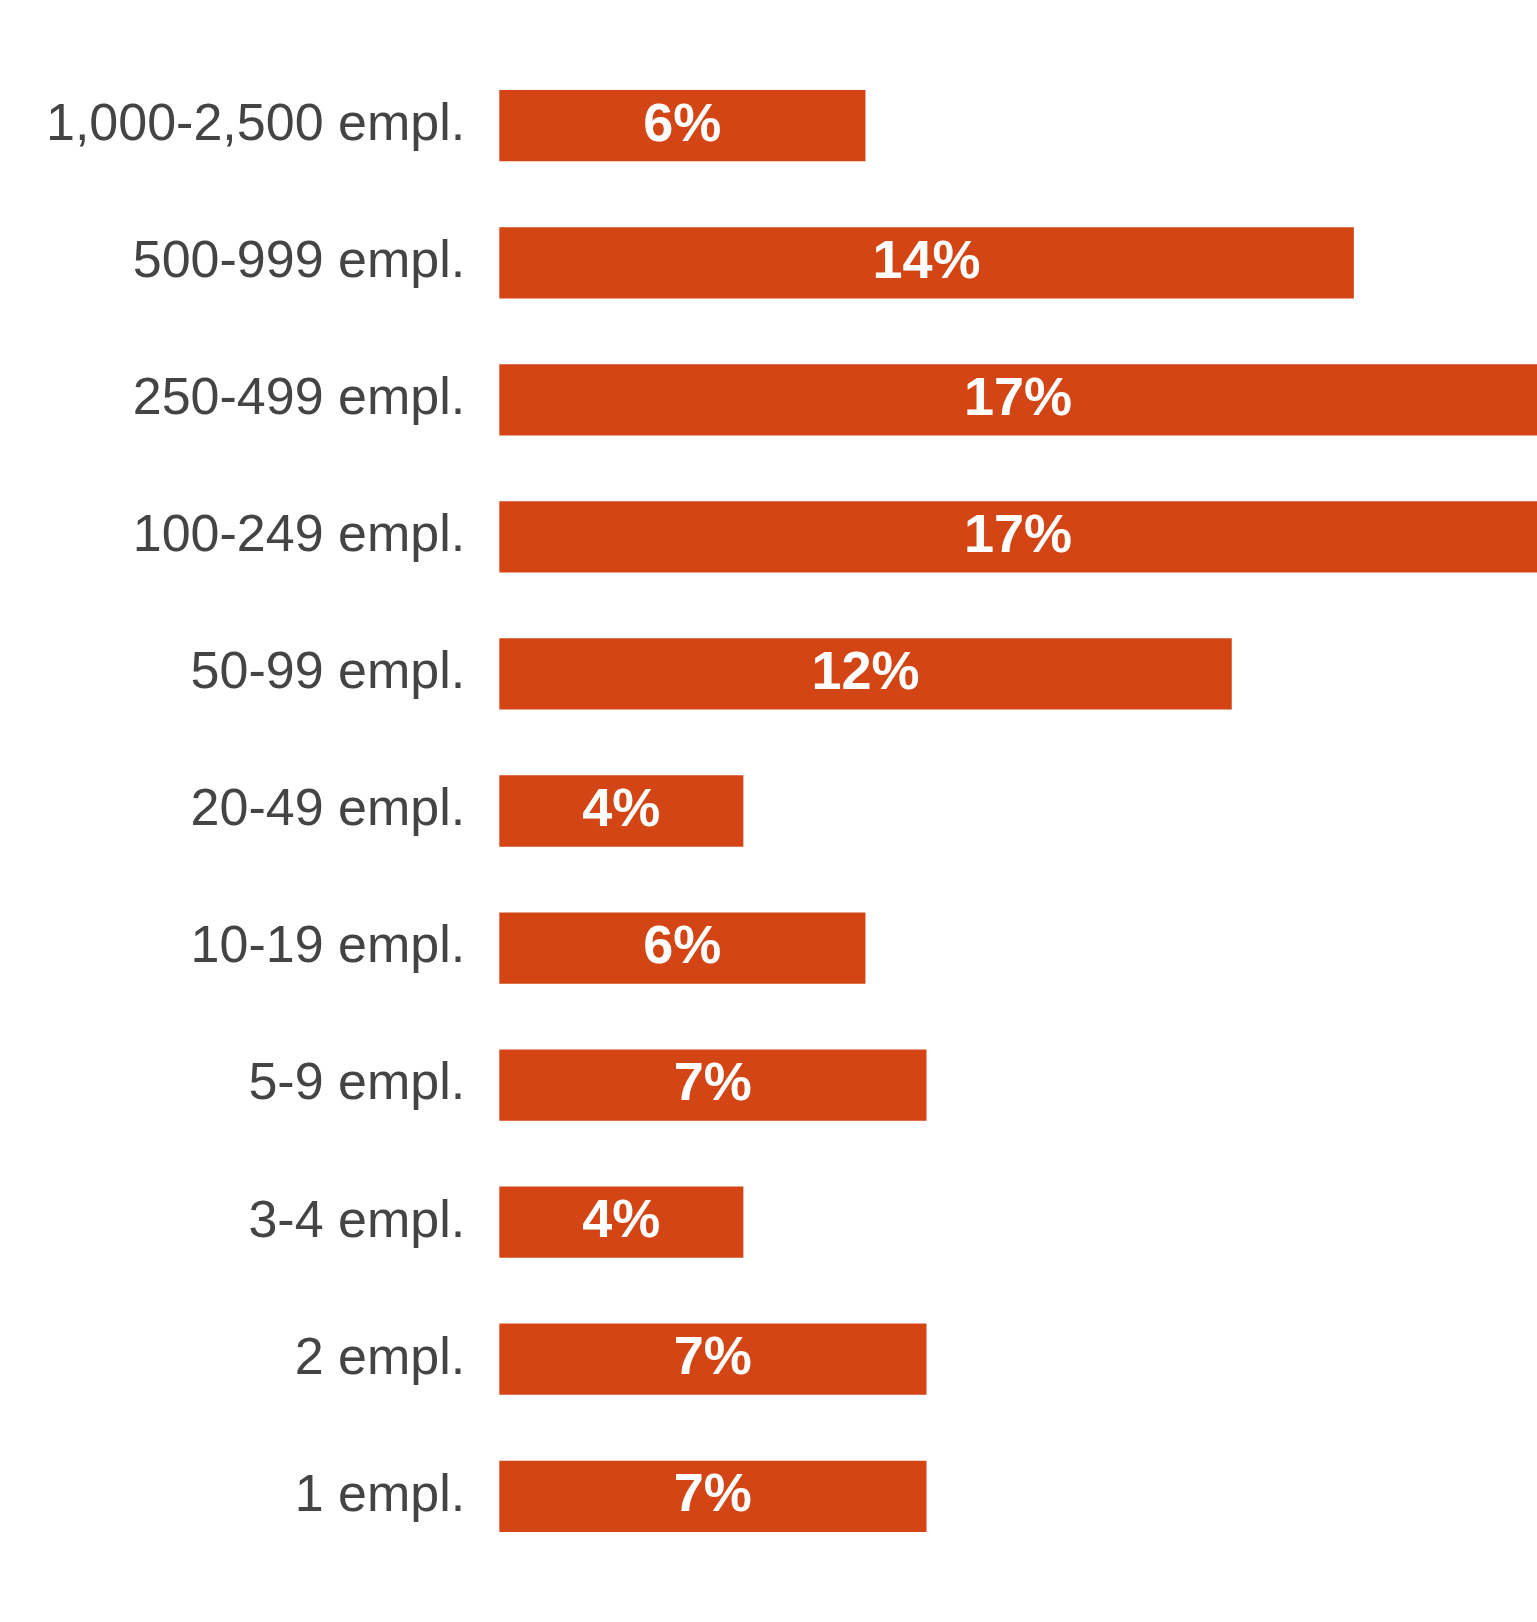  I want to click on y-tick-label: 10-19 empl., so click(328, 944).